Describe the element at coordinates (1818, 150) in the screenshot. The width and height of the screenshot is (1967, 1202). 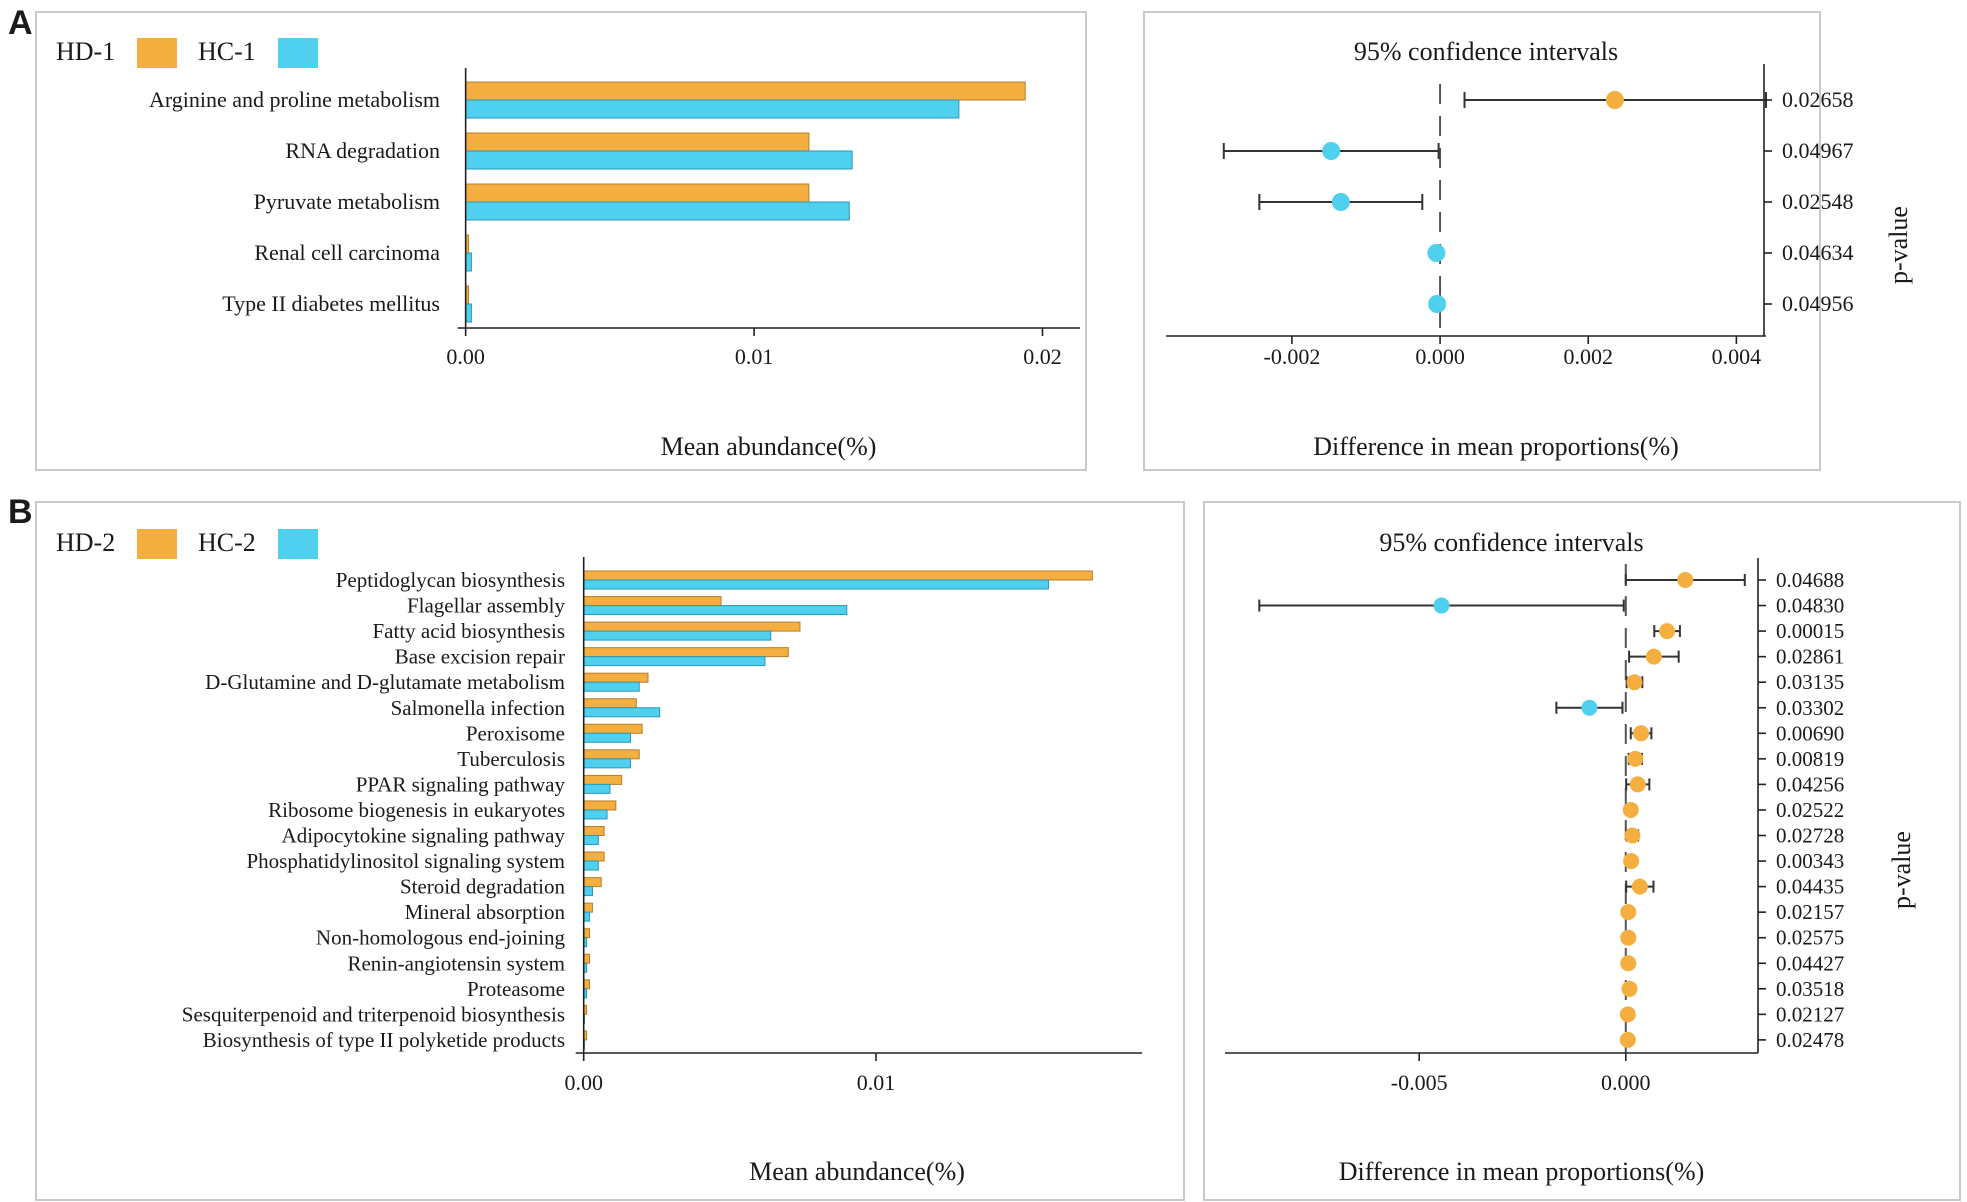
I see `p-value-label: 0.04967` at that location.